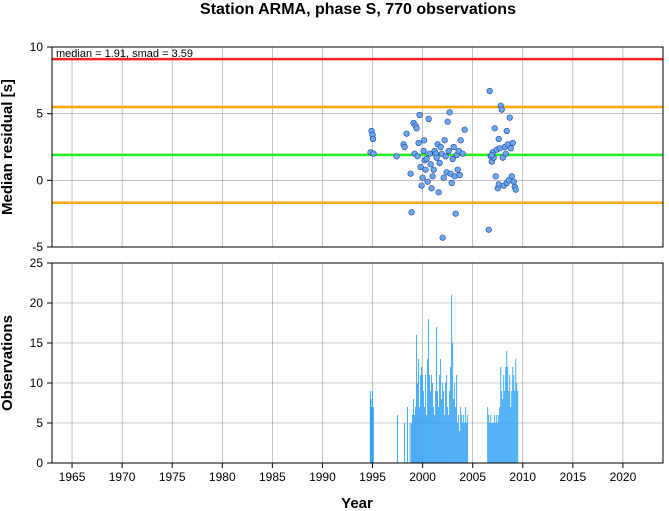 The height and width of the screenshot is (511, 669). What do you see at coordinates (422, 477) in the screenshot?
I see `x-tick-label: 2000` at bounding box center [422, 477].